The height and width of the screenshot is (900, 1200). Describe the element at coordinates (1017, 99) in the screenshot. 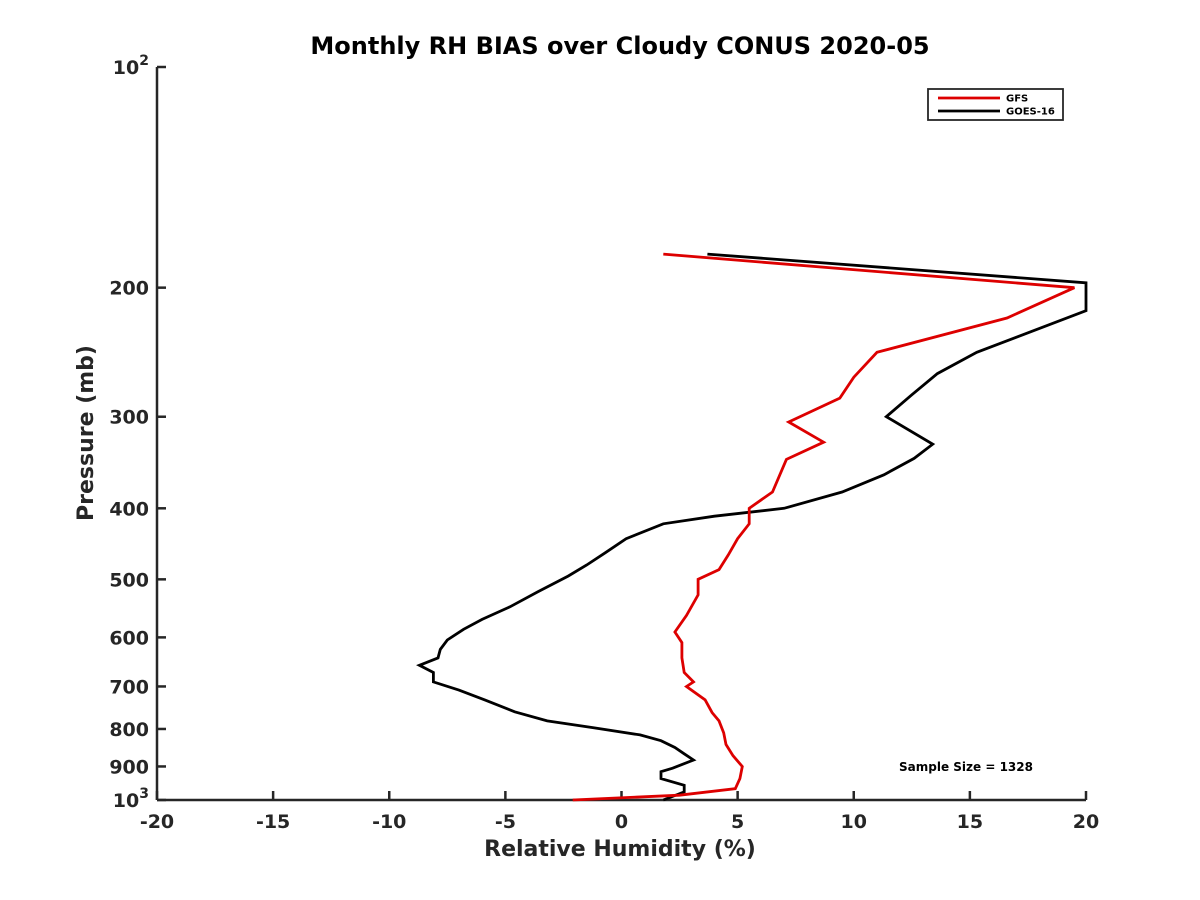

I see `legend-label-gfs: GFS` at that location.